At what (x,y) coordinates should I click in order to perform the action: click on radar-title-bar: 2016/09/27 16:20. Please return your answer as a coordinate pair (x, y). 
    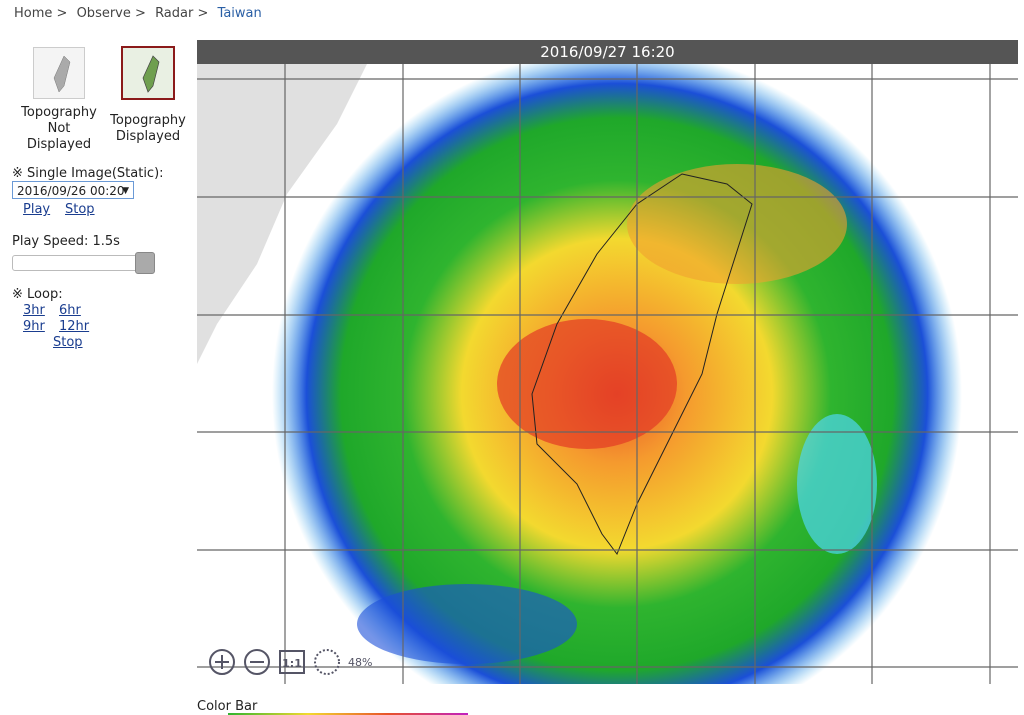
    Looking at the image, I should click on (607, 52).